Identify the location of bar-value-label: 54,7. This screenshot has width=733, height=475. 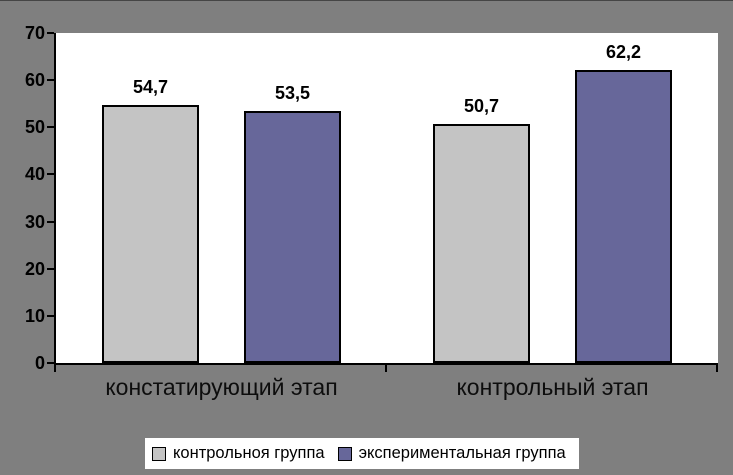
(150, 87).